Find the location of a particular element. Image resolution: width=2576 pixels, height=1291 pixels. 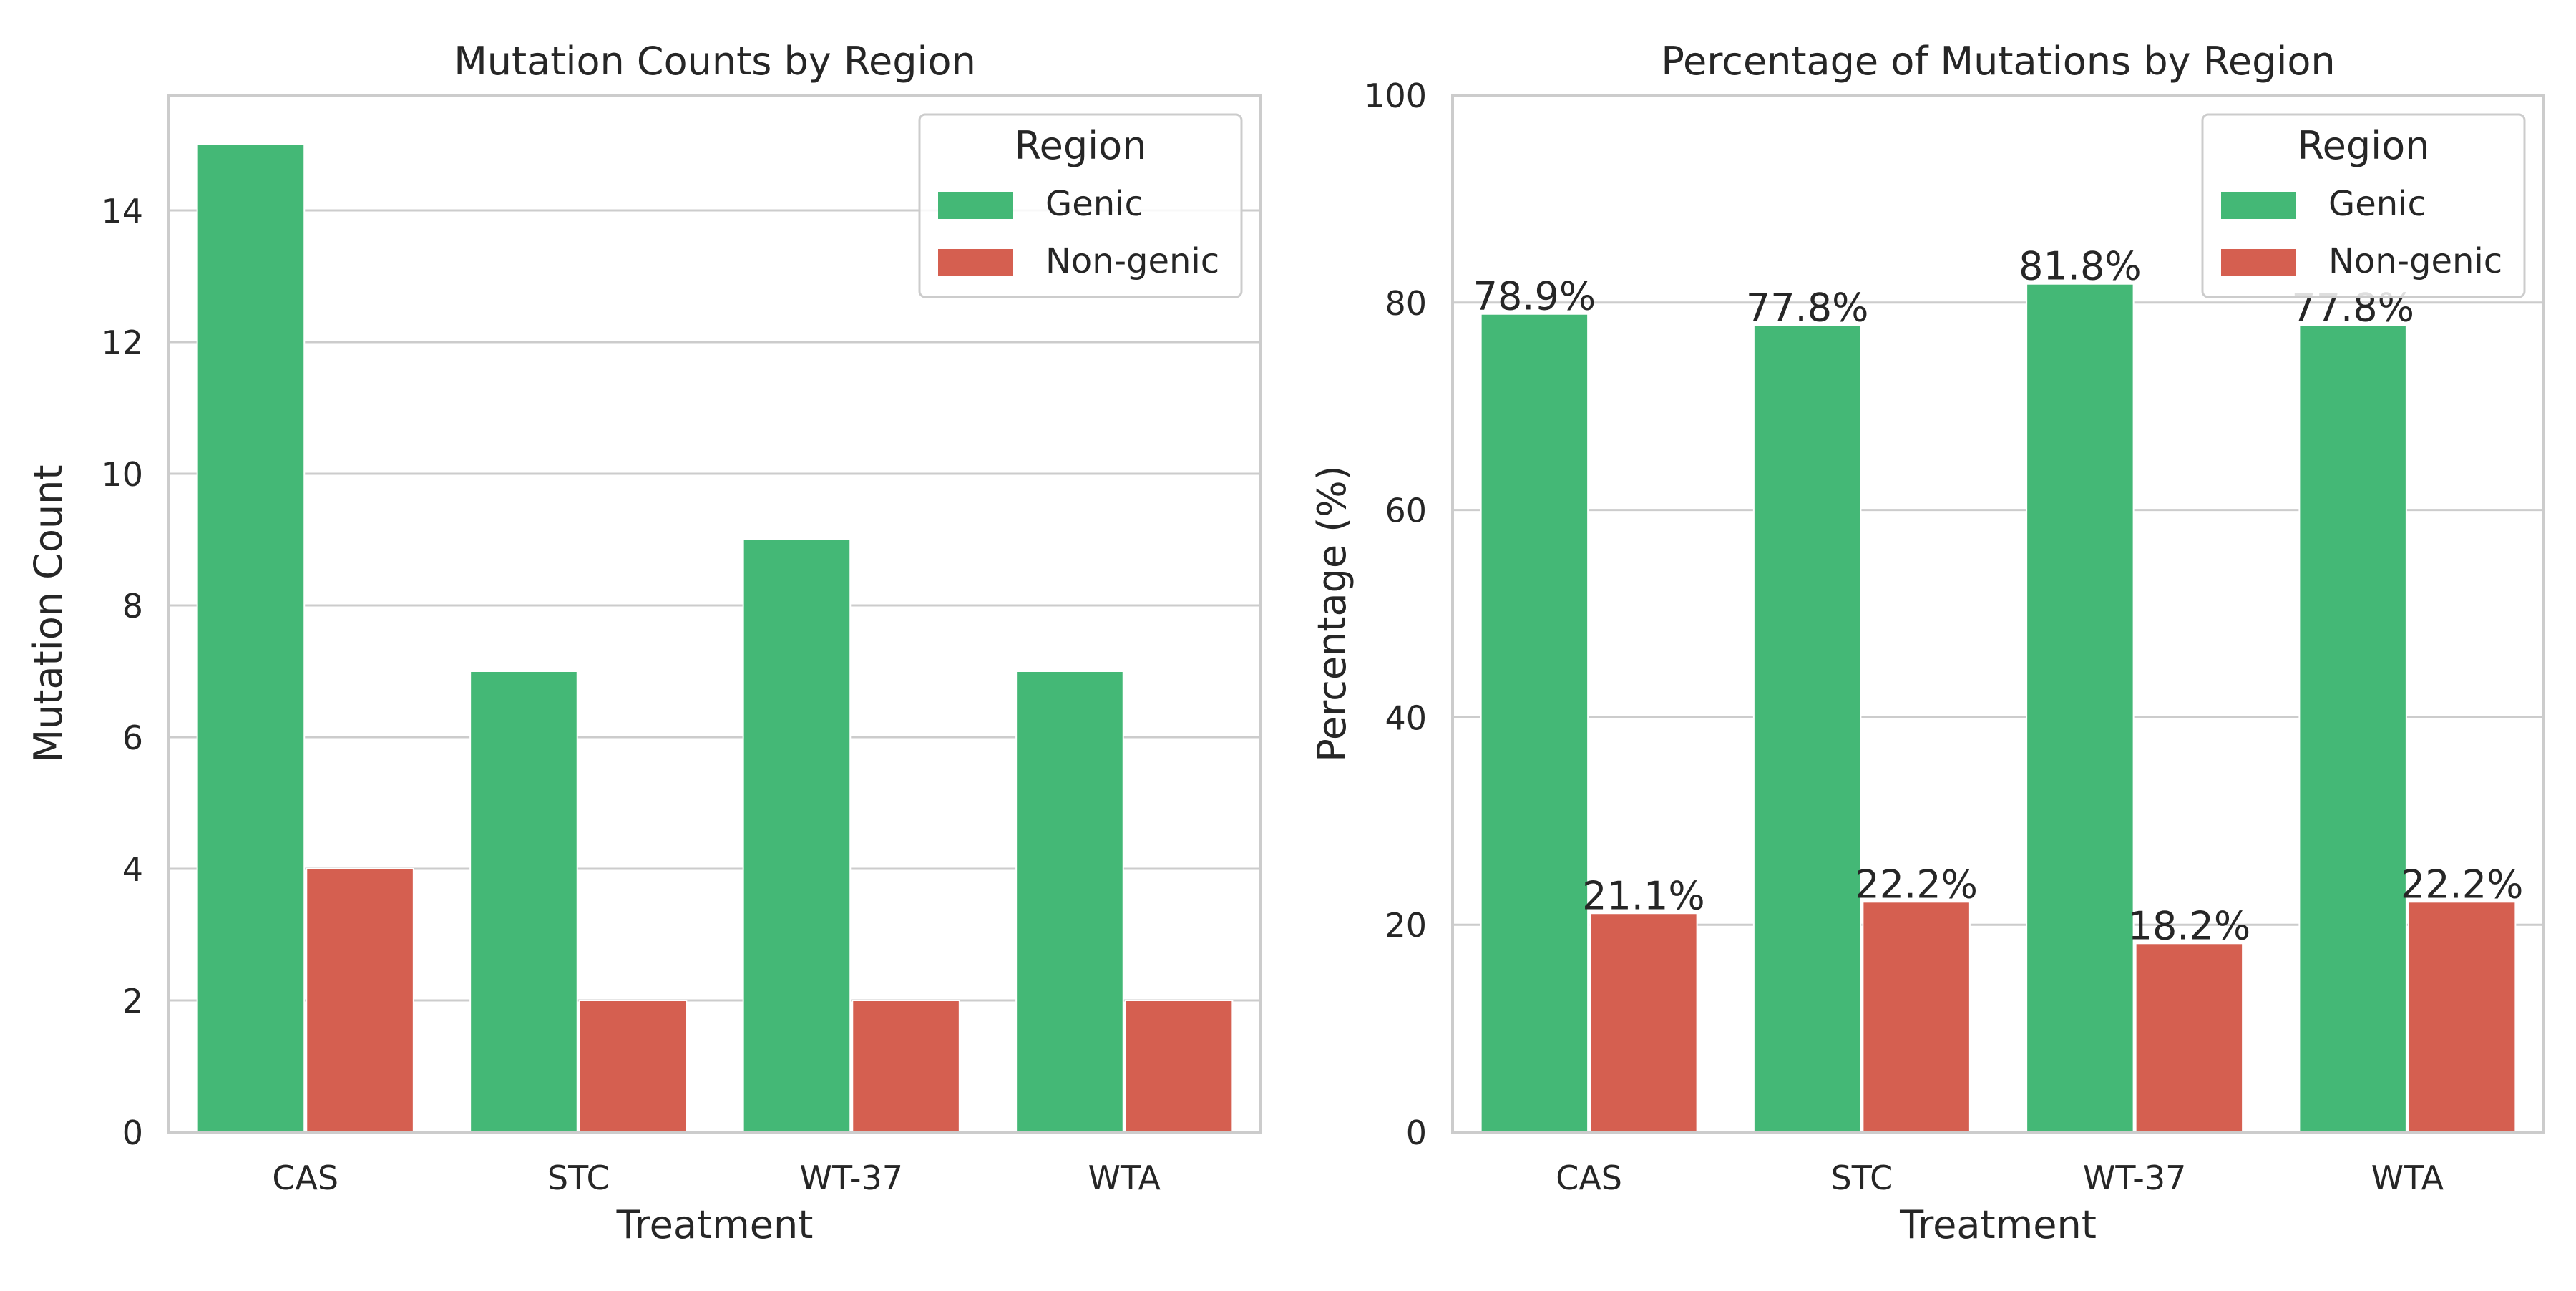

chart-title: Percentage of Mutations by Region is located at coordinates (1998, 61).